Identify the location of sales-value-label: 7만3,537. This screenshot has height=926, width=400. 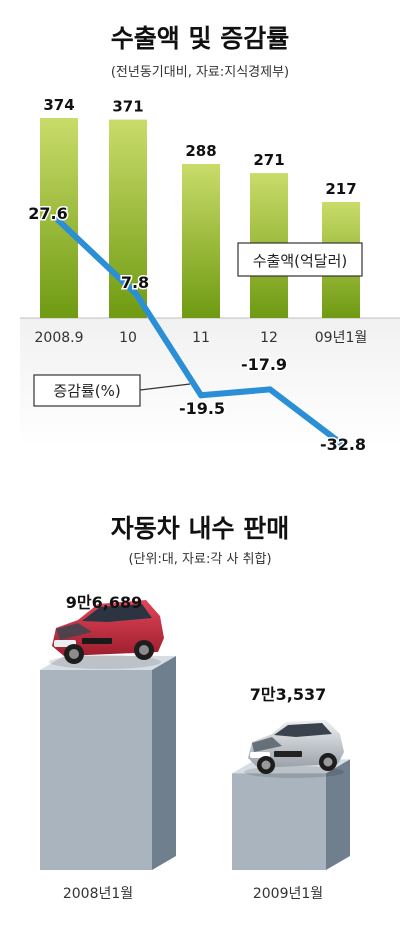
(288, 694).